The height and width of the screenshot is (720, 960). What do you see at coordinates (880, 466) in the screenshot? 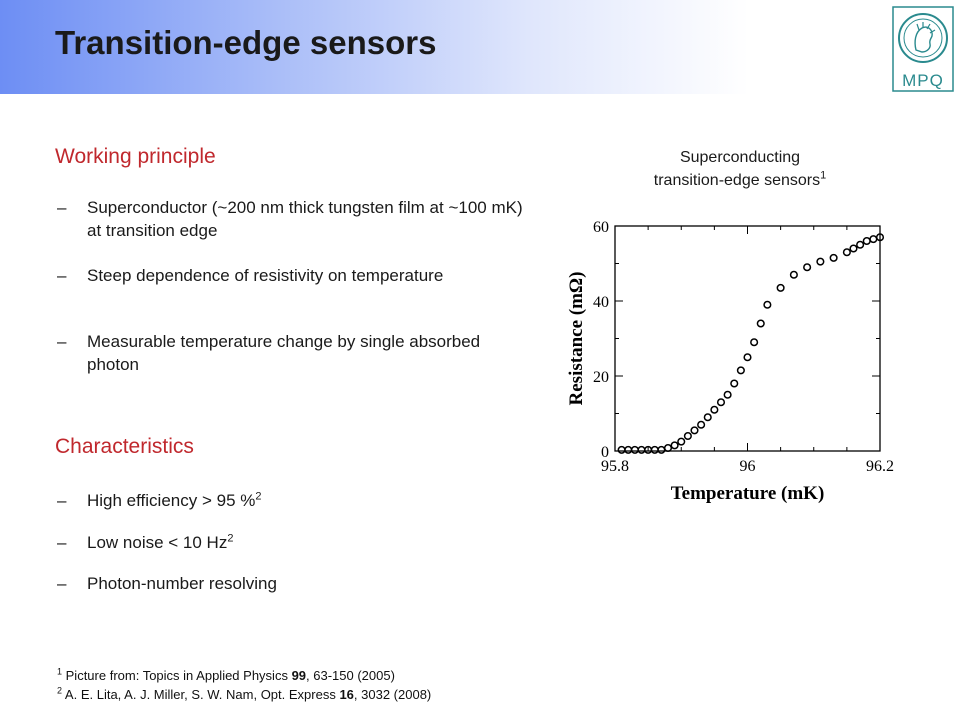
I see `x-tick-label: 96.2` at bounding box center [880, 466].